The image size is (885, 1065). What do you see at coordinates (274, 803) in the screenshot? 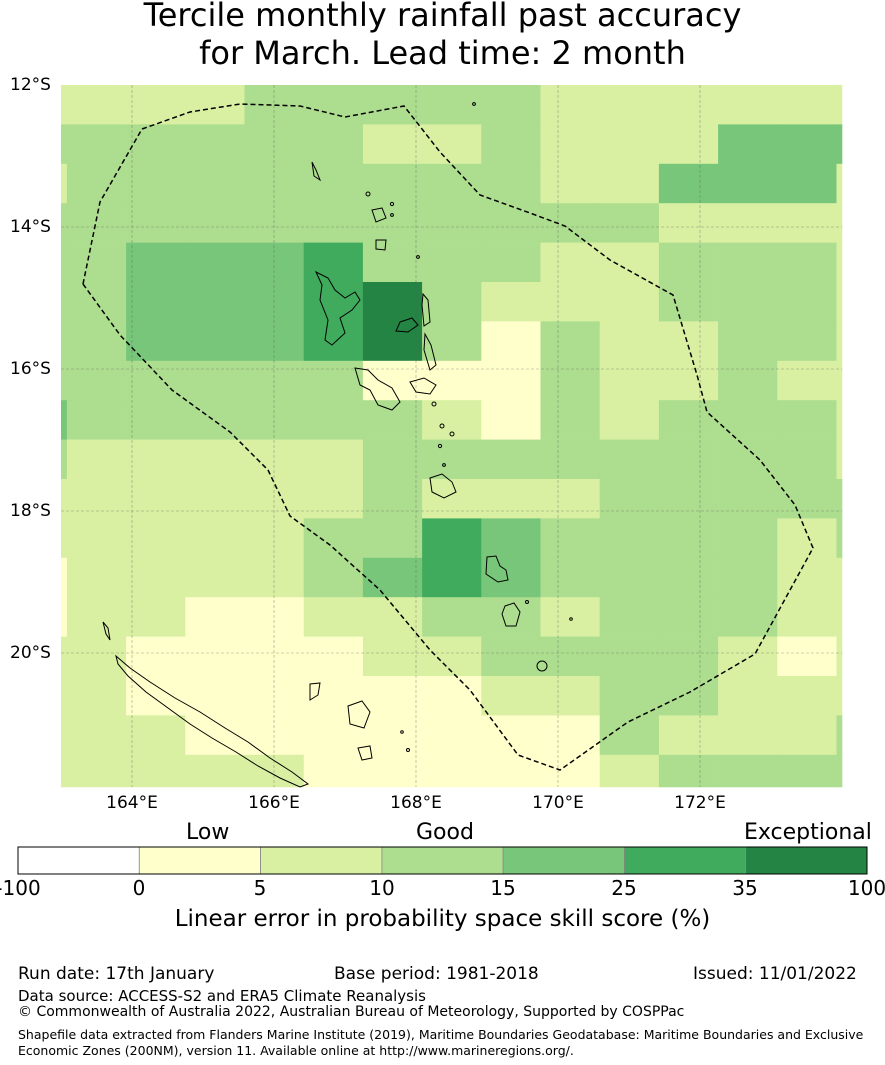
I see `lon-label-166e: 166°E` at bounding box center [274, 803].